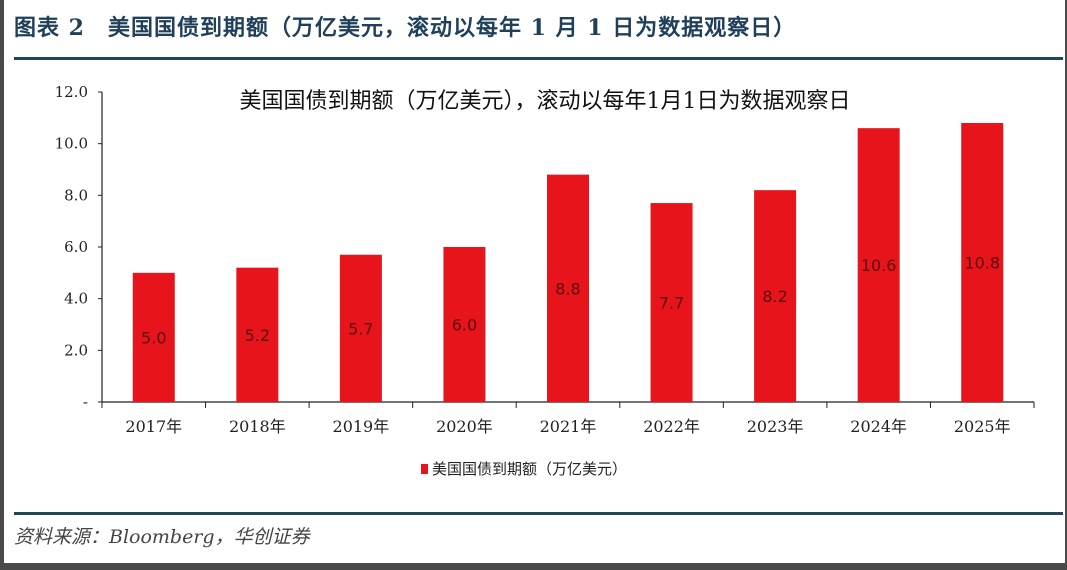 The height and width of the screenshot is (570, 1067). Describe the element at coordinates (257, 426) in the screenshot. I see `x-tick-label: 2018年` at that location.